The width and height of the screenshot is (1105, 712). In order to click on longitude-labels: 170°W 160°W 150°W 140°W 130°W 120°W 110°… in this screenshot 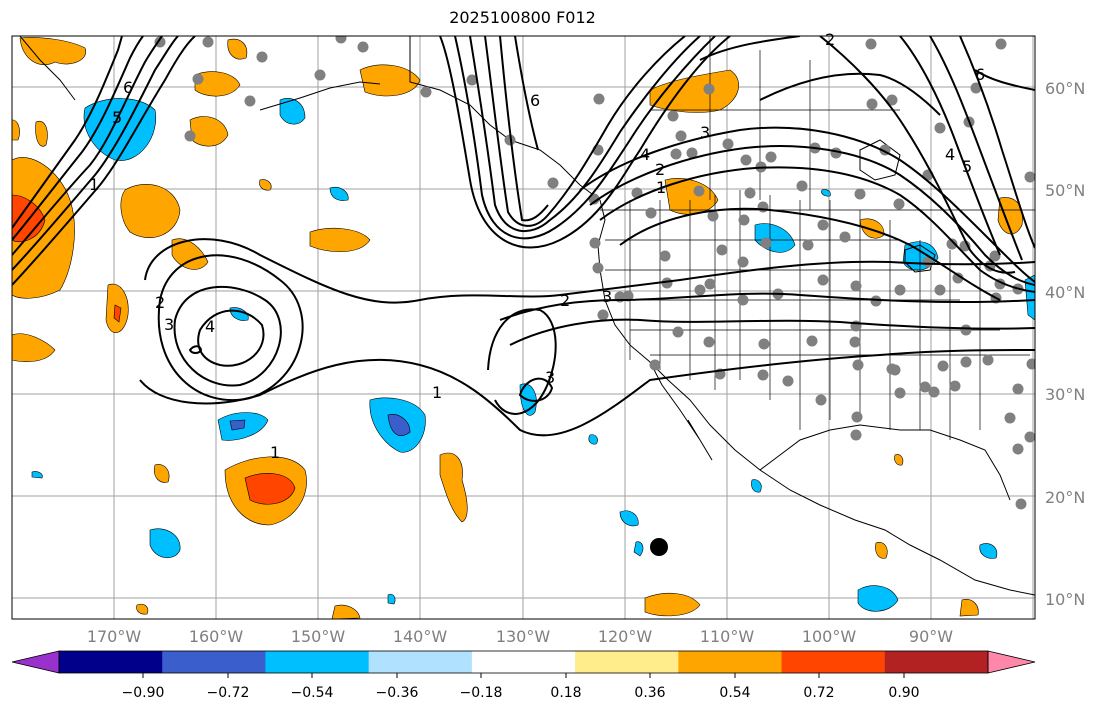, I will do `click(520, 636)`.